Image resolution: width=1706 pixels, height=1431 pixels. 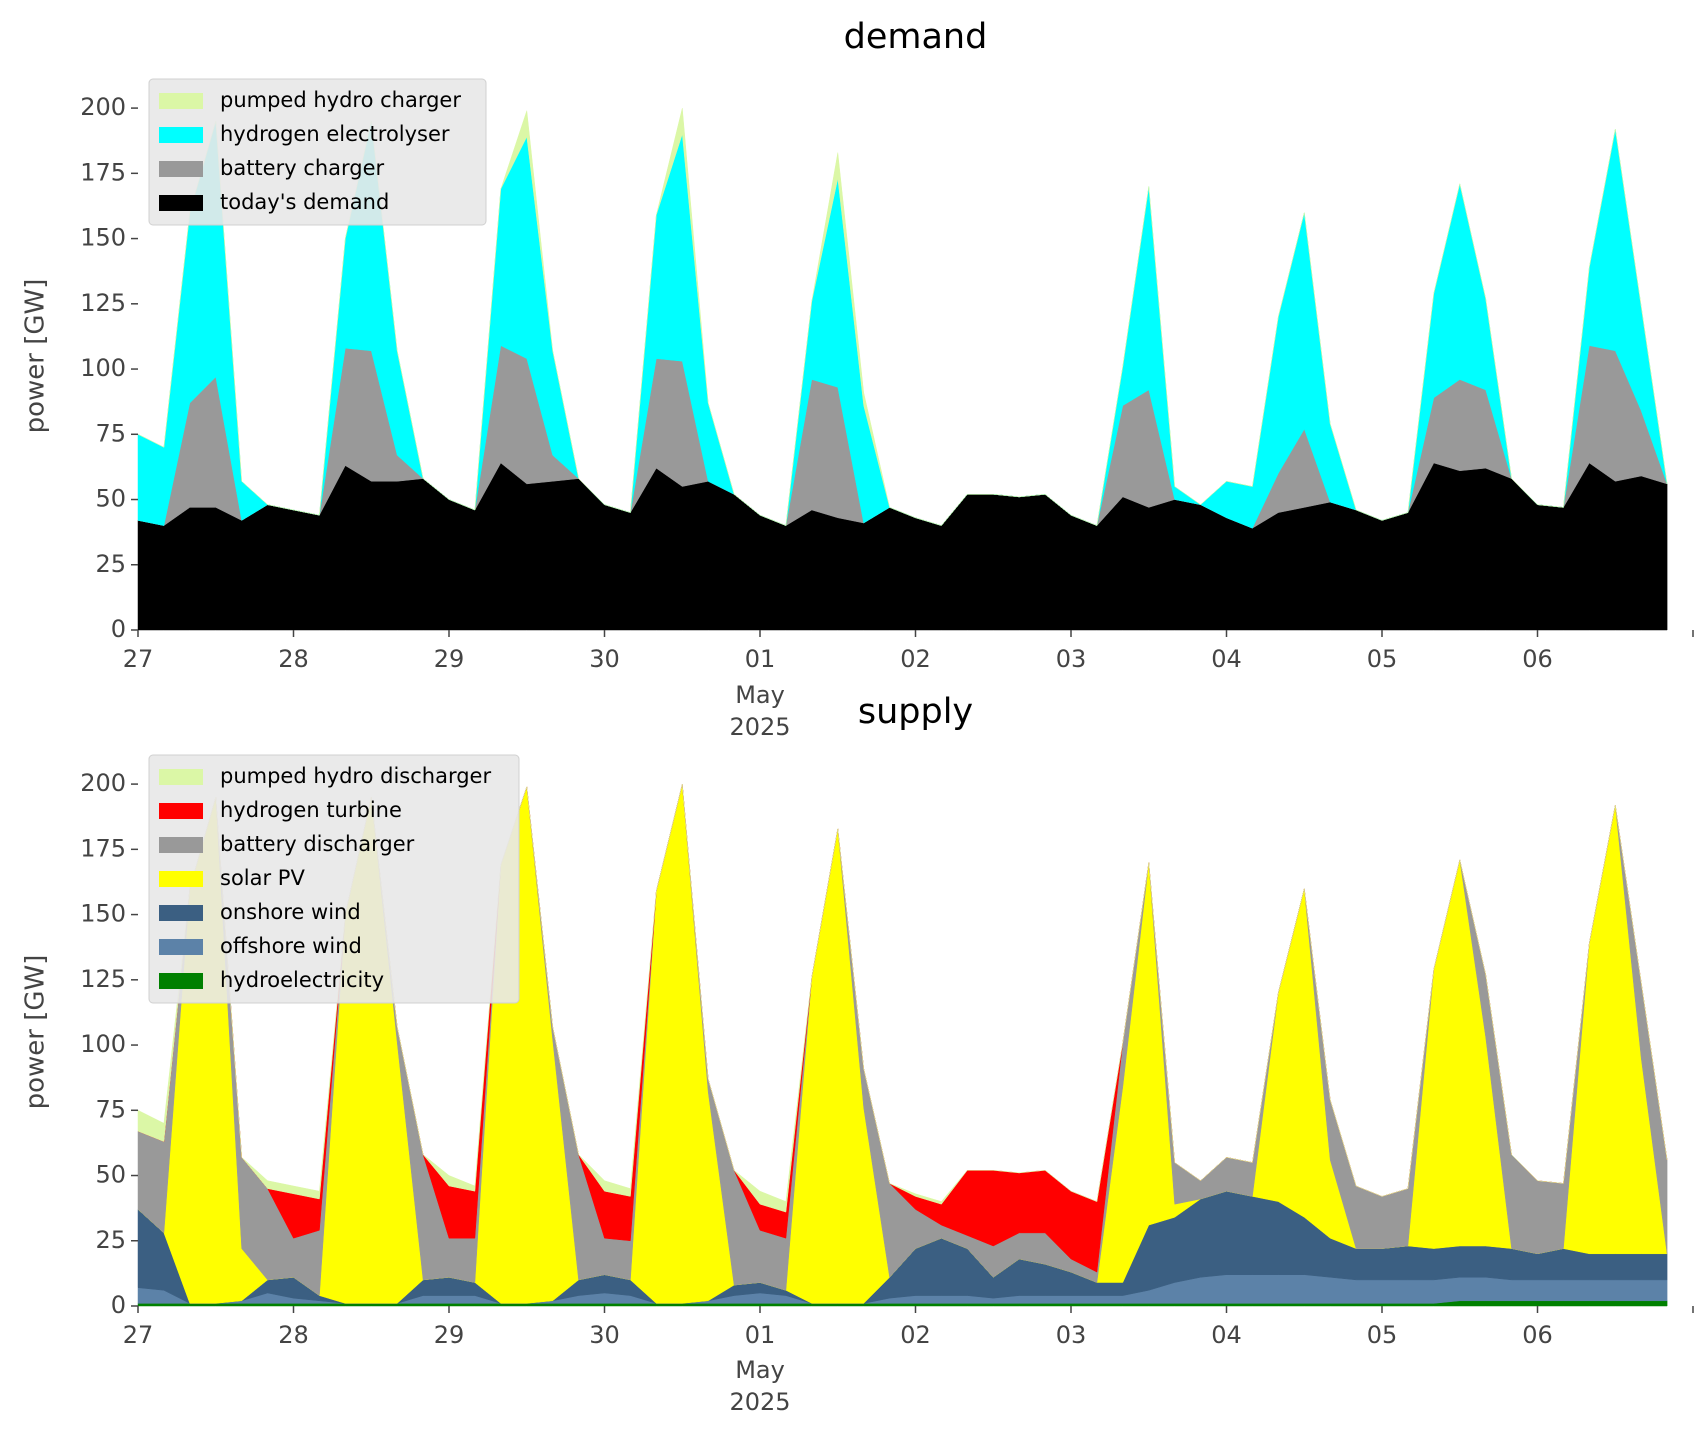 What do you see at coordinates (335, 134) in the screenshot?
I see `legend-label: hydrogen electrolyser` at bounding box center [335, 134].